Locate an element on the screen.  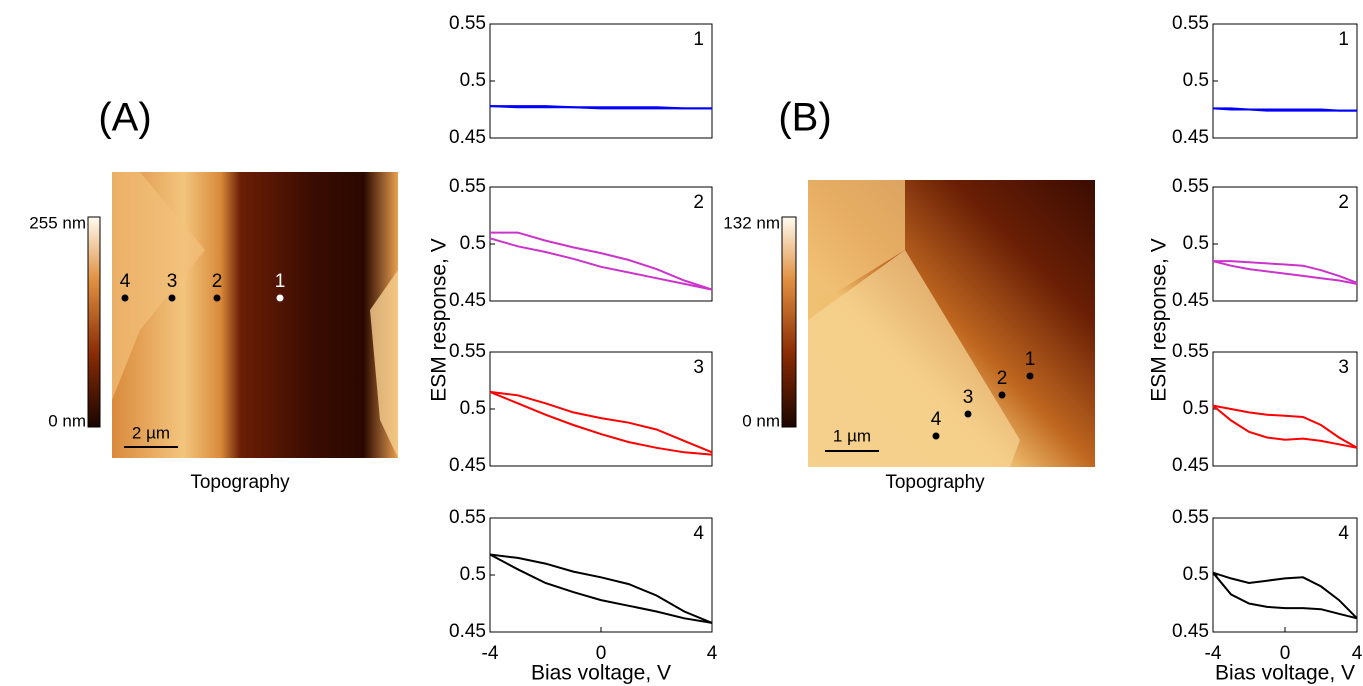
panel-label: (A) is located at coordinates (124, 118).